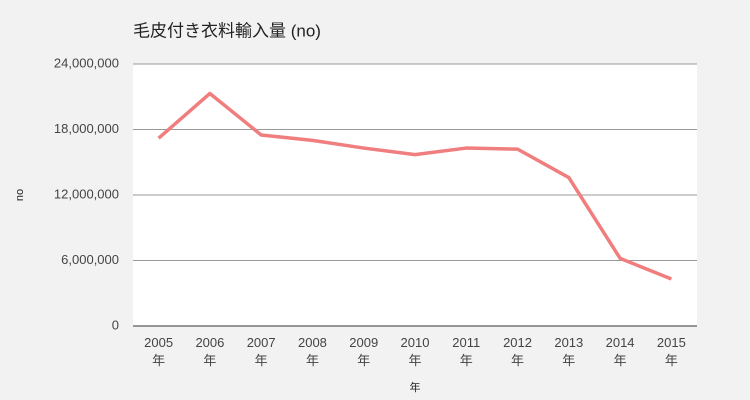 Image resolution: width=750 pixels, height=400 pixels. What do you see at coordinates (620, 351) in the screenshot?
I see `x-tick-label: 2014年` at bounding box center [620, 351].